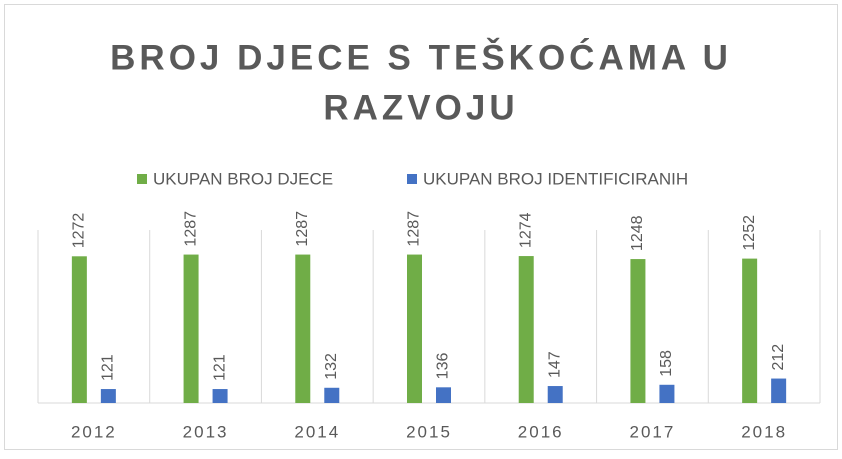 This screenshot has width=842, height=459. I want to click on x-tick-label: 2014, so click(317, 431).